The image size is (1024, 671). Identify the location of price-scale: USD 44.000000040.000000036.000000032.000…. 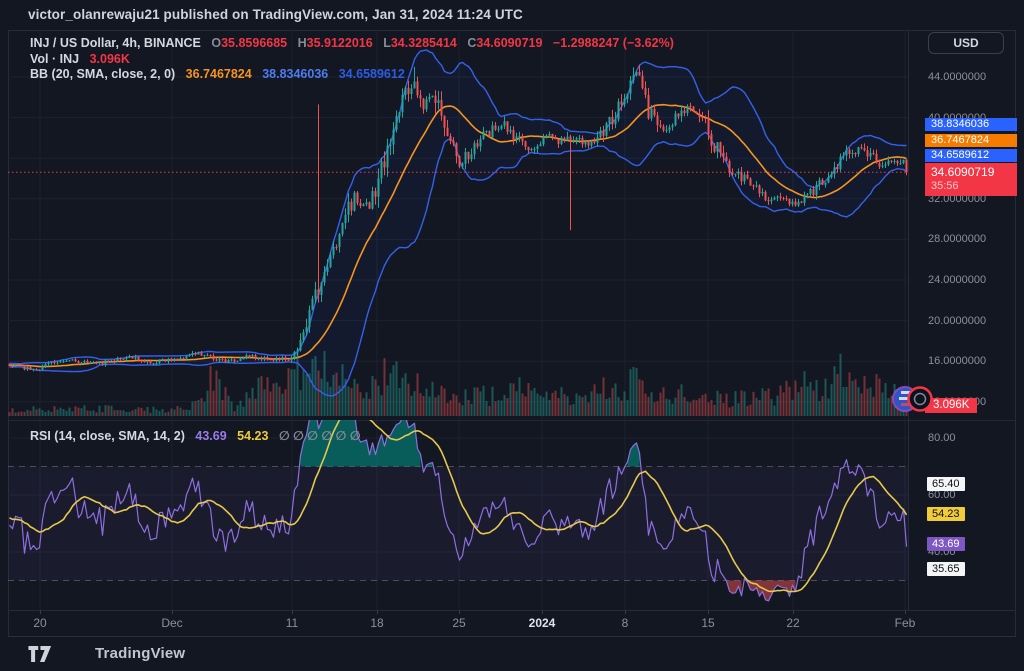
(962, 320).